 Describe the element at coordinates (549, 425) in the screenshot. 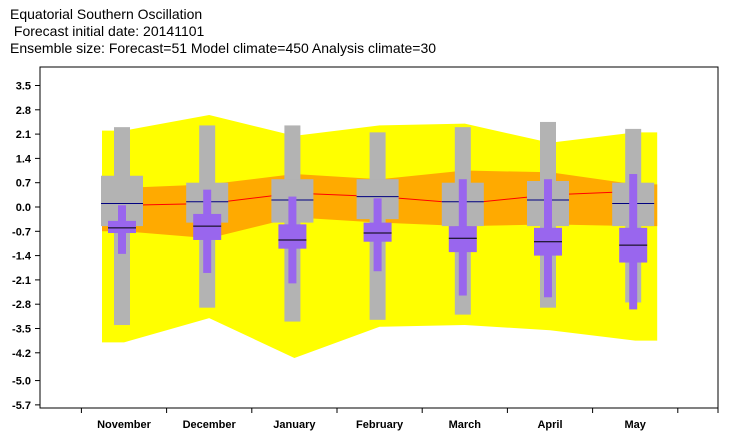

I see `x-category-label-april: April` at that location.